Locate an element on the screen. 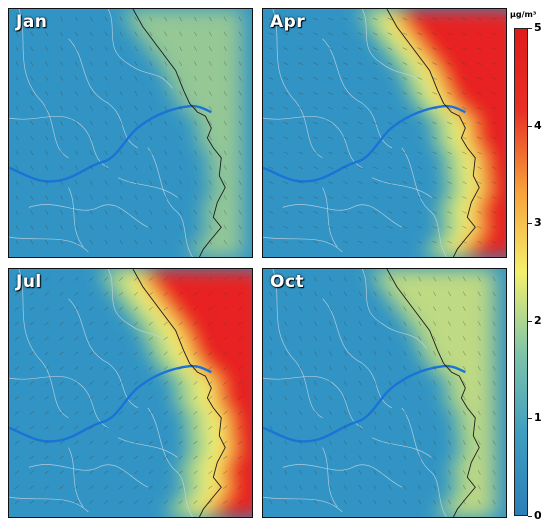 The image size is (550, 530). coastline is located at coordinates (433, 133).